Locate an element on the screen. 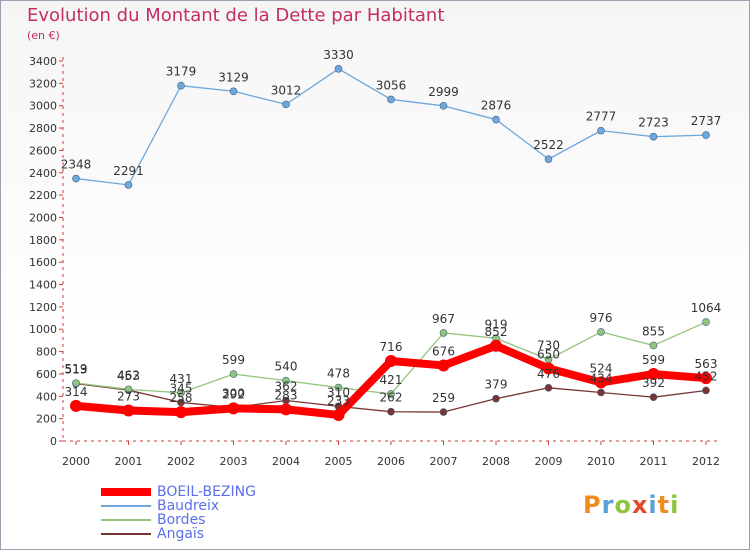 This screenshot has height=550, width=750. data-label: 650 is located at coordinates (548, 354).